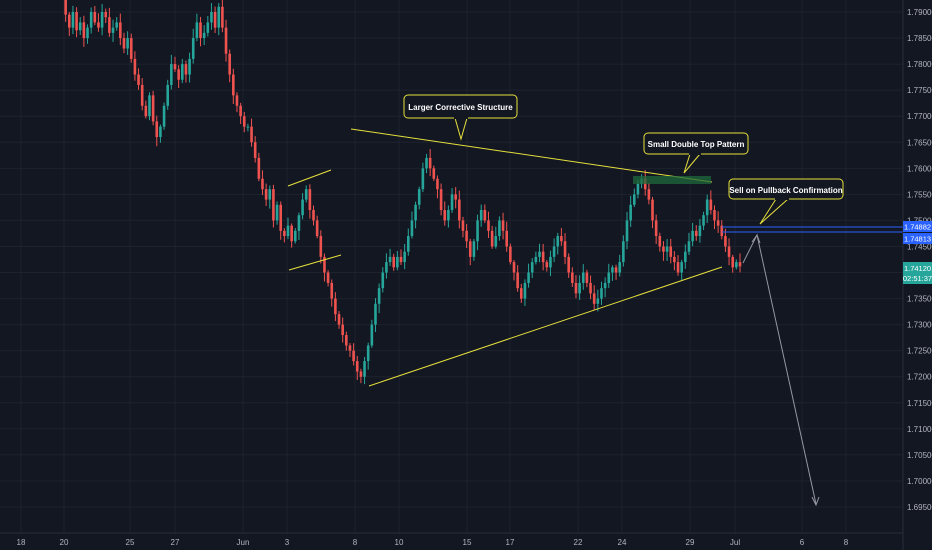  What do you see at coordinates (355, 542) in the screenshot?
I see `time-tick-label: 8` at bounding box center [355, 542].